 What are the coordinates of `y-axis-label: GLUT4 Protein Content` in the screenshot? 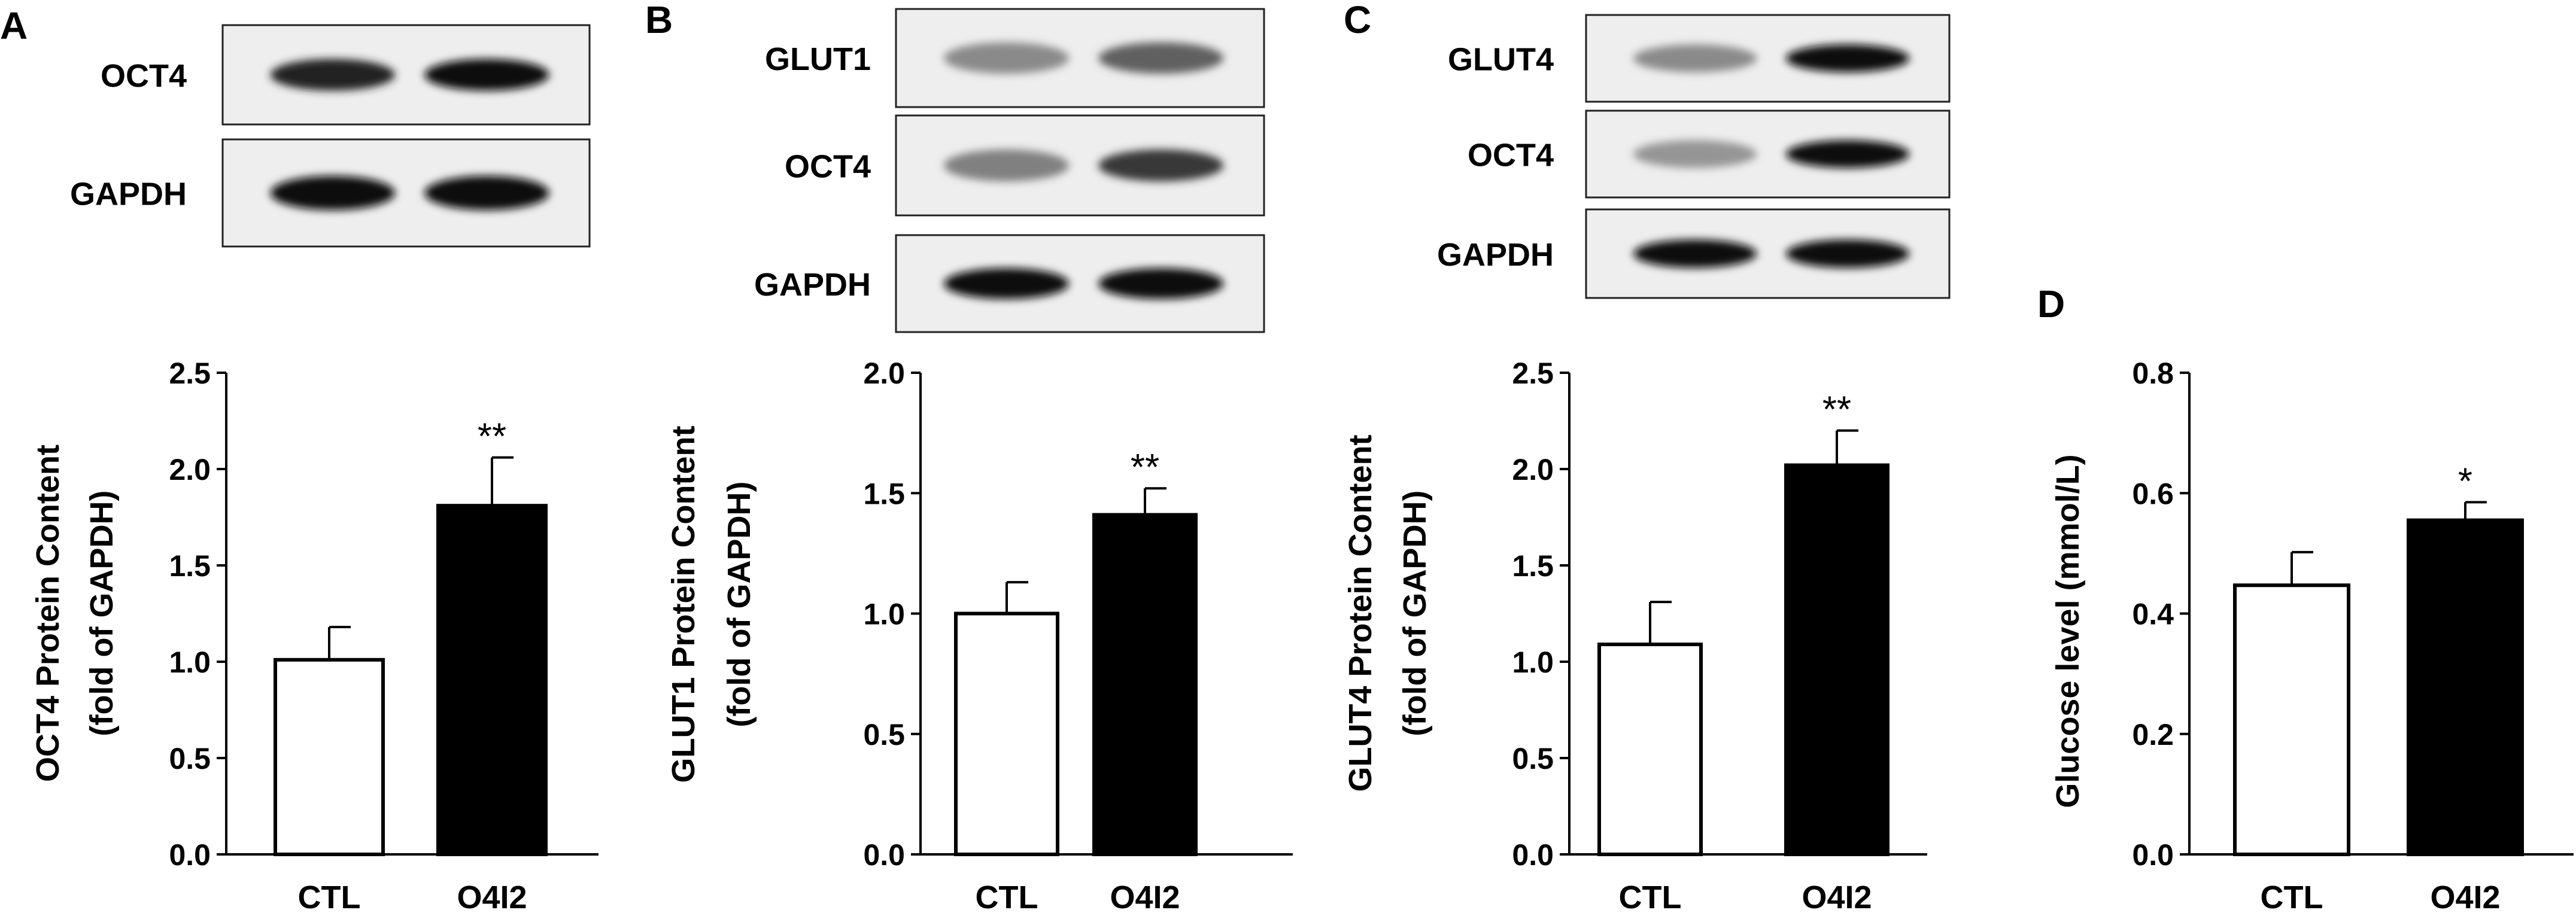 It's located at (1360, 613).